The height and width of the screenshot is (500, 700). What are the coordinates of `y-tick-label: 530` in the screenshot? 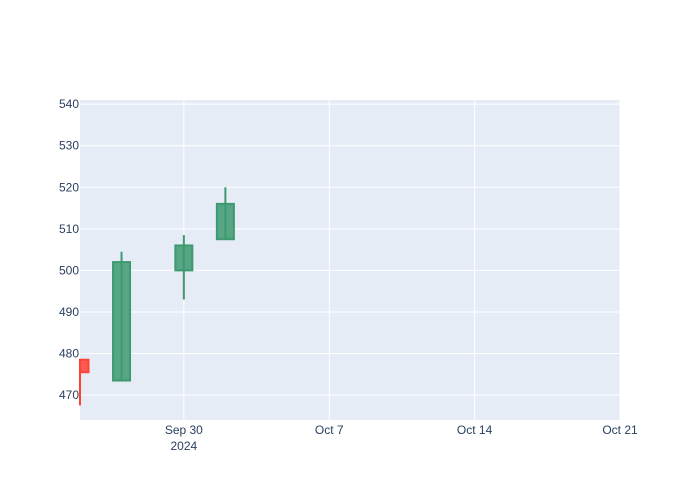 It's located at (69, 146).